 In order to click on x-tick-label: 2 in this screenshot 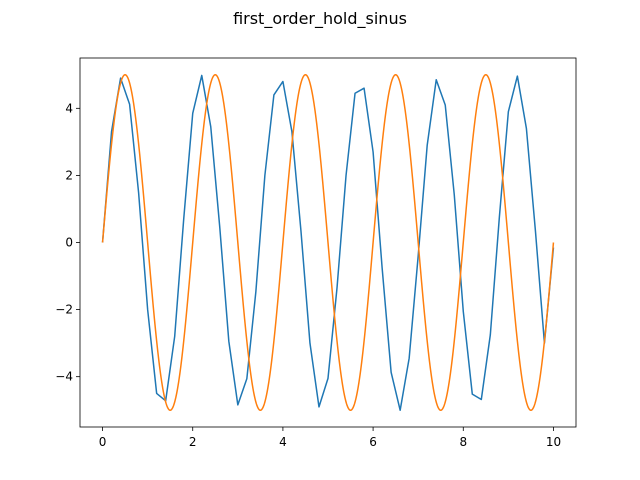, I will do `click(193, 442)`.